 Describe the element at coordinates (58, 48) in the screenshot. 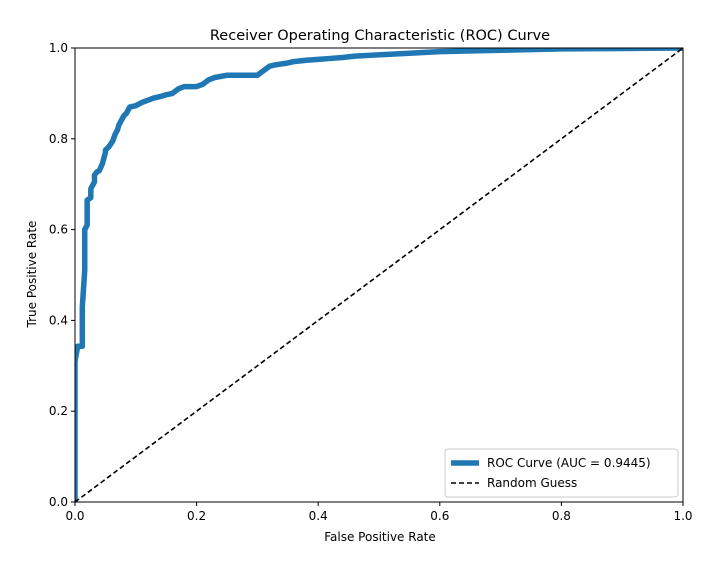

I see `y-tick-label: 1.0` at that location.